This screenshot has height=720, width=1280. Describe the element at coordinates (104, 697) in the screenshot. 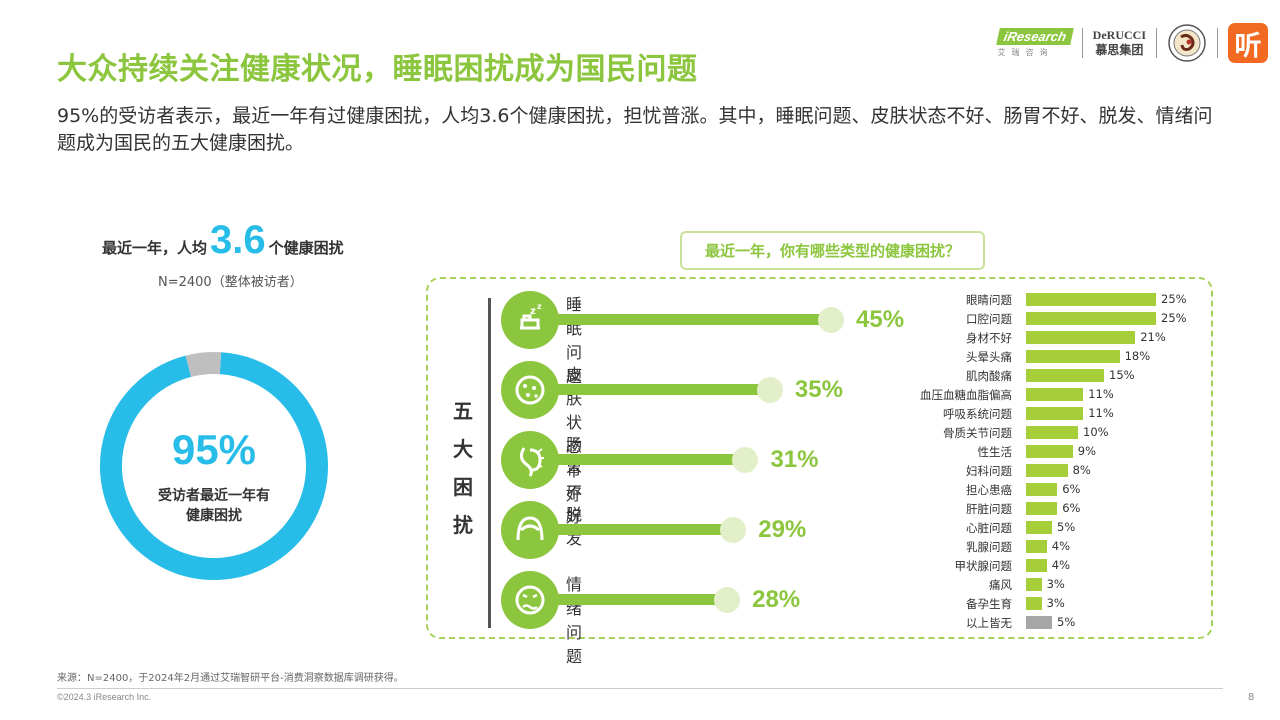

I see `copyright: ©2024.3 iResearch Inc.` at that location.